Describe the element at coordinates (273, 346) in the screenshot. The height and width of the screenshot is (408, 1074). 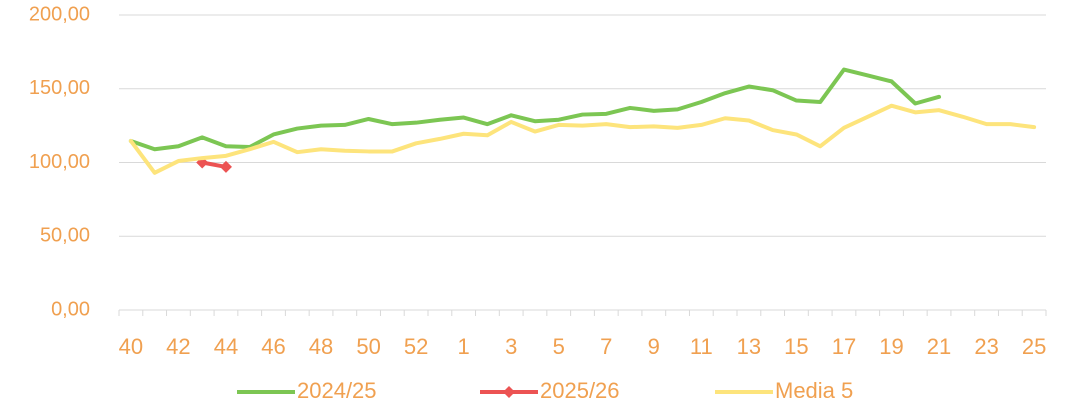
I see `x-tick-label: 46` at that location.